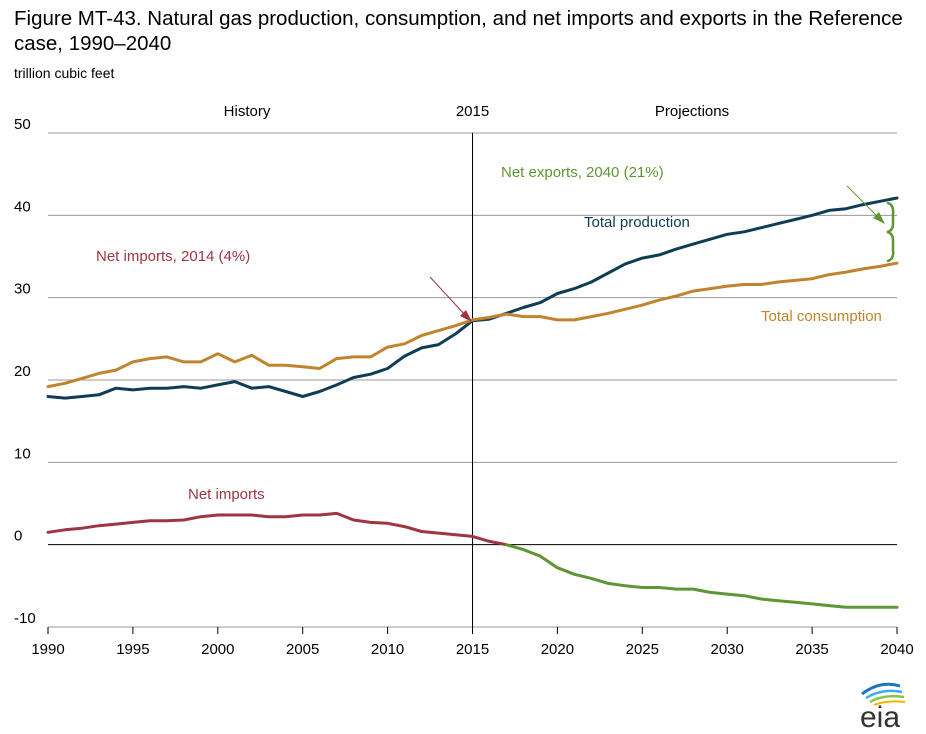 The width and height of the screenshot is (926, 734). I want to click on x-tick-label: 1995, so click(132, 649).